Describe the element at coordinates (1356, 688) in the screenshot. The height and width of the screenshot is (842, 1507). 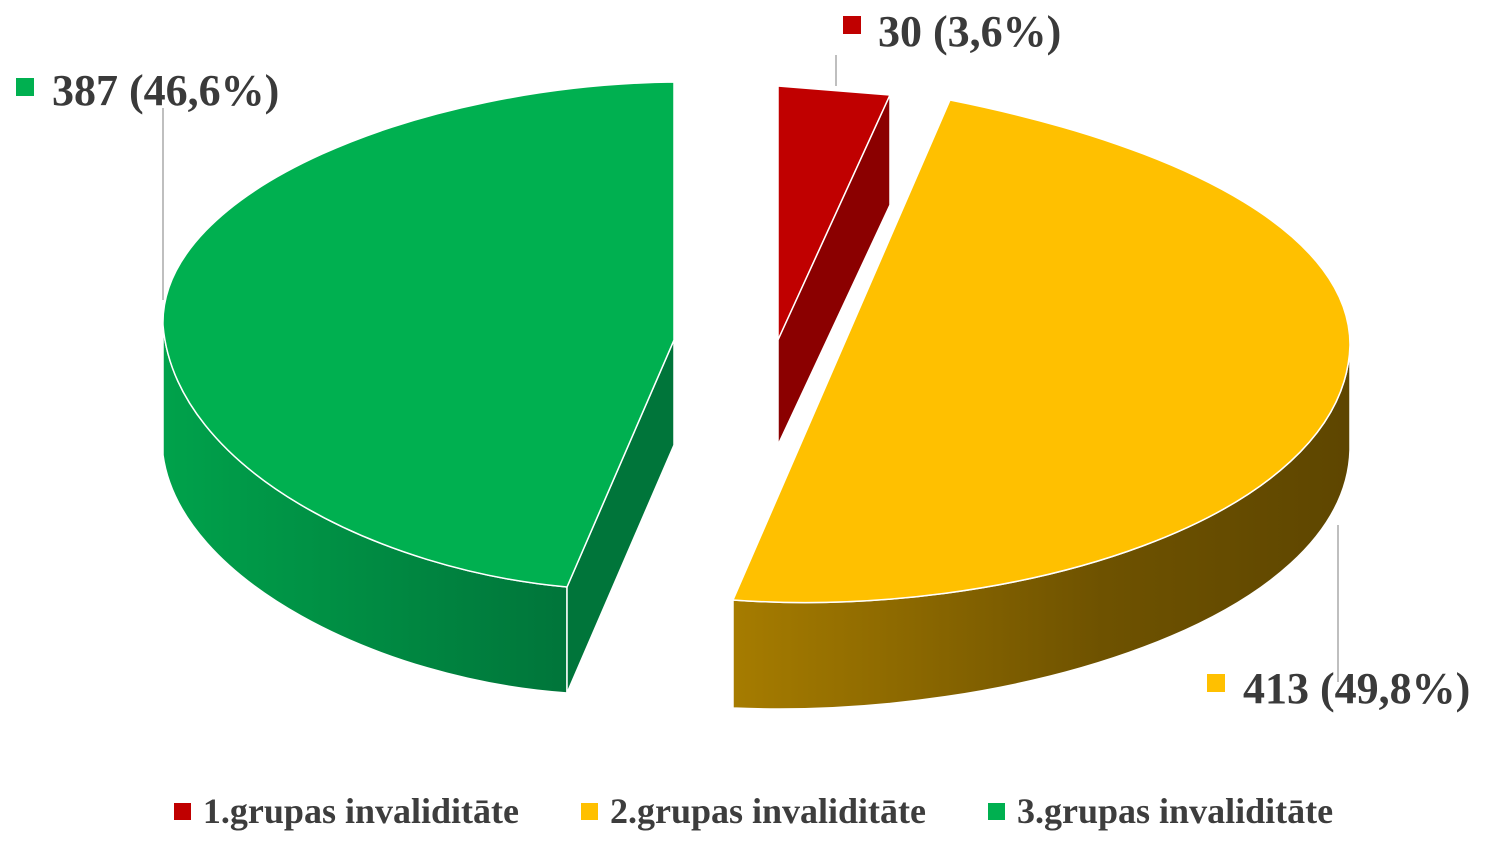
I see `data-label-2-grupas: 413 (49,8%)` at that location.